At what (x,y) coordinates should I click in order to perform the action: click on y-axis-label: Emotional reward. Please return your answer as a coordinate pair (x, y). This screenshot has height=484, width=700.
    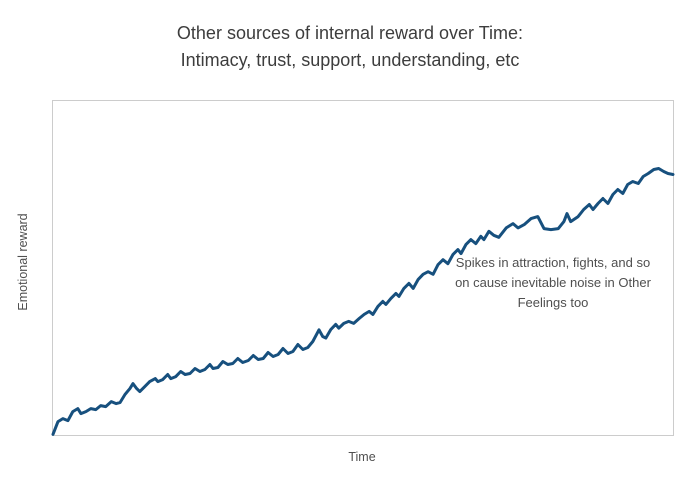
    Looking at the image, I should click on (23, 262).